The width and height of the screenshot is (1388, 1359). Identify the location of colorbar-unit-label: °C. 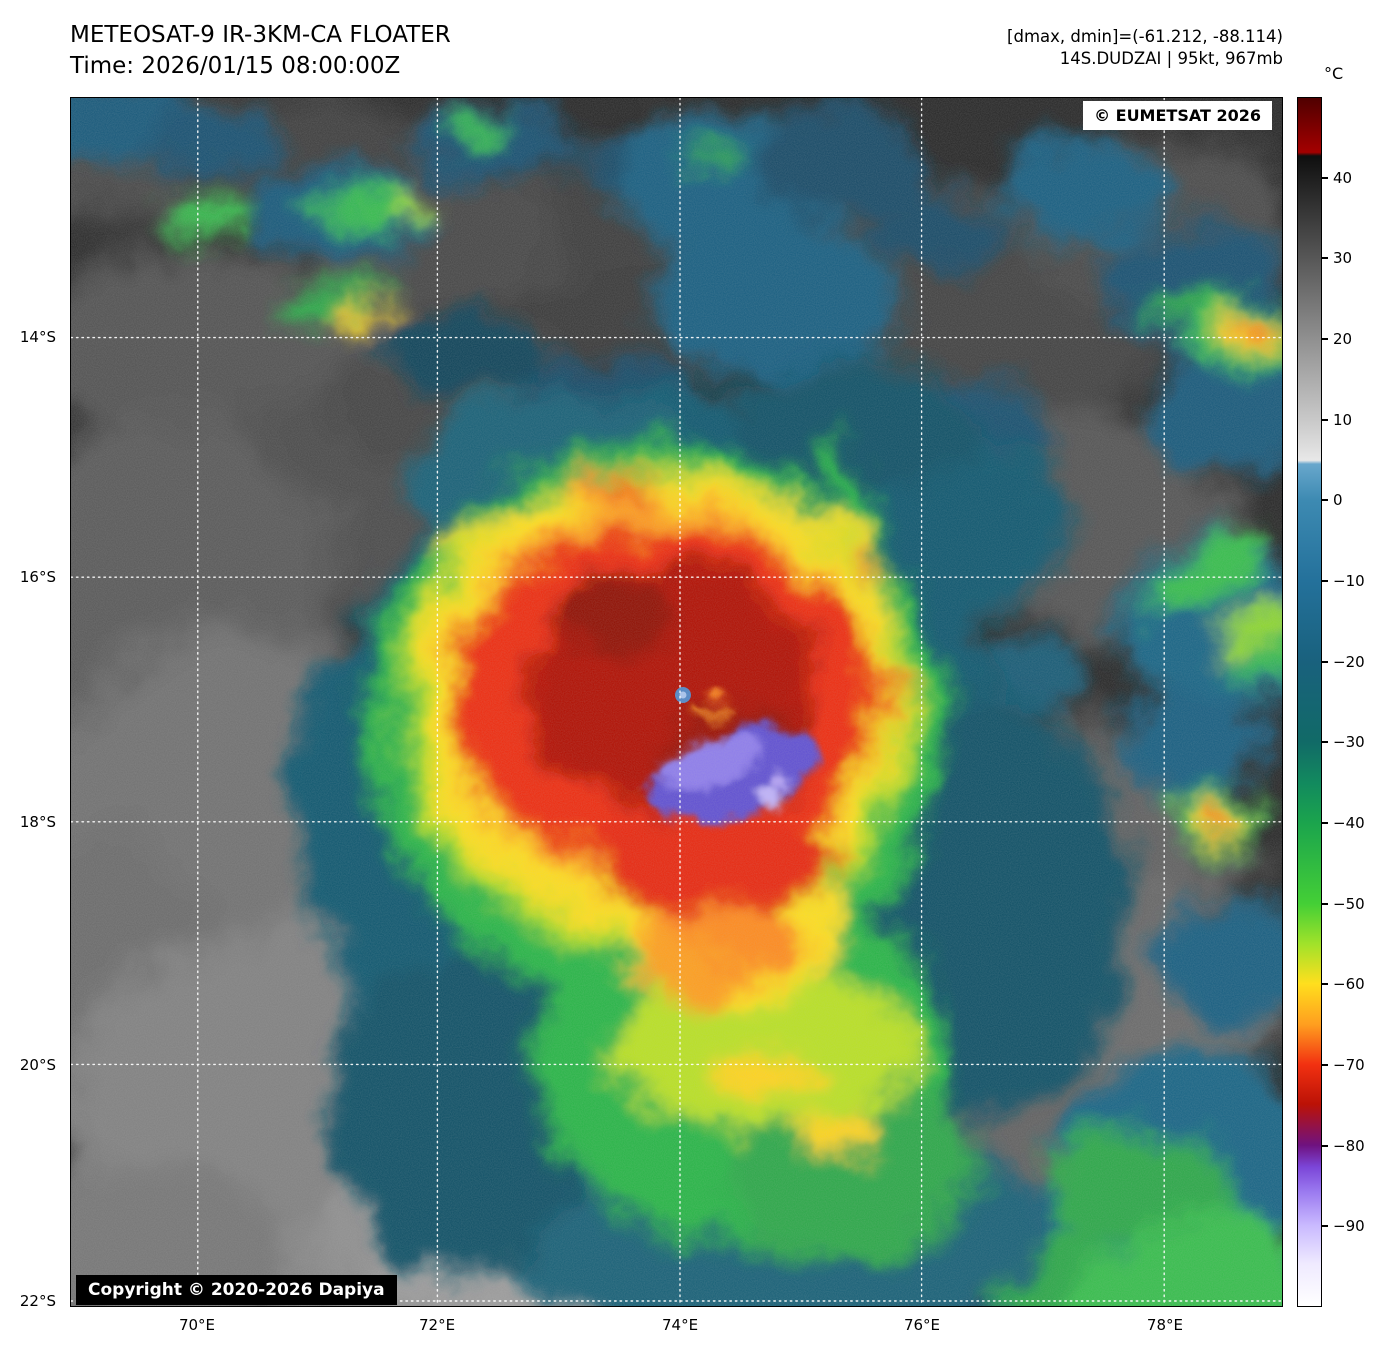
(1334, 73).